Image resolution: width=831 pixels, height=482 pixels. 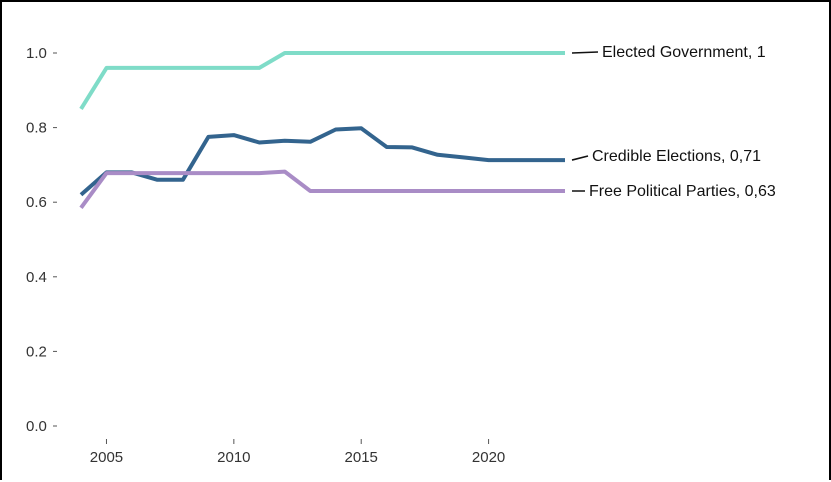 What do you see at coordinates (361, 457) in the screenshot?
I see `x-tick-label: 2015` at bounding box center [361, 457].